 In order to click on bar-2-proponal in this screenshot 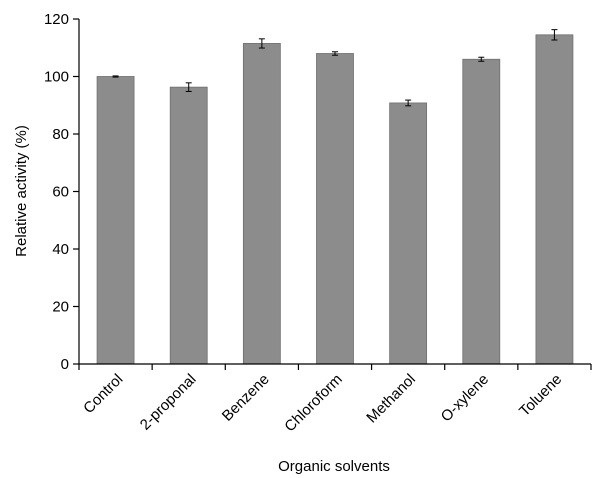, I will do `click(188, 225)`.